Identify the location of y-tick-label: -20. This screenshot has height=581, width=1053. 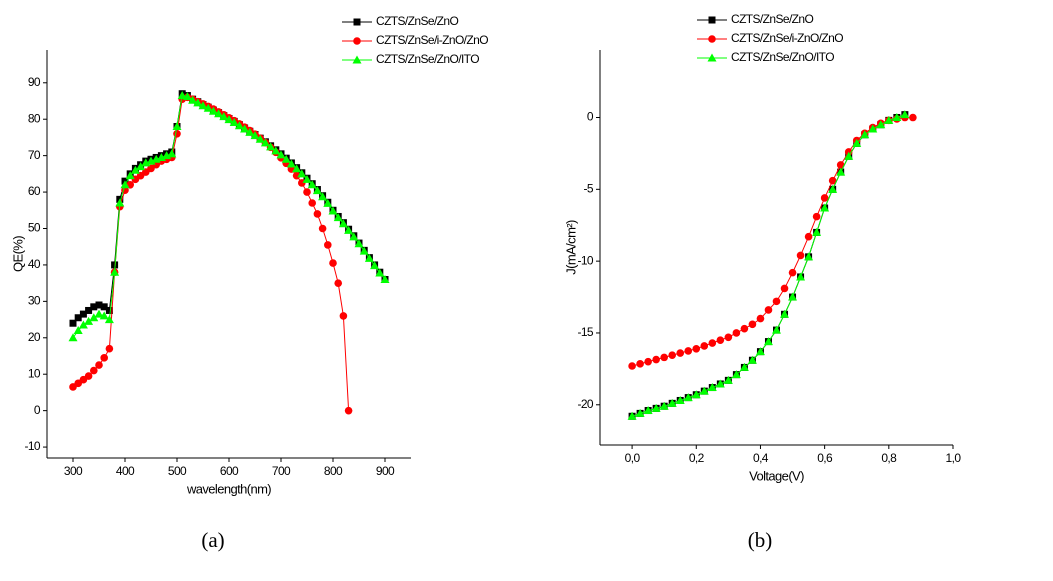
(585, 404).